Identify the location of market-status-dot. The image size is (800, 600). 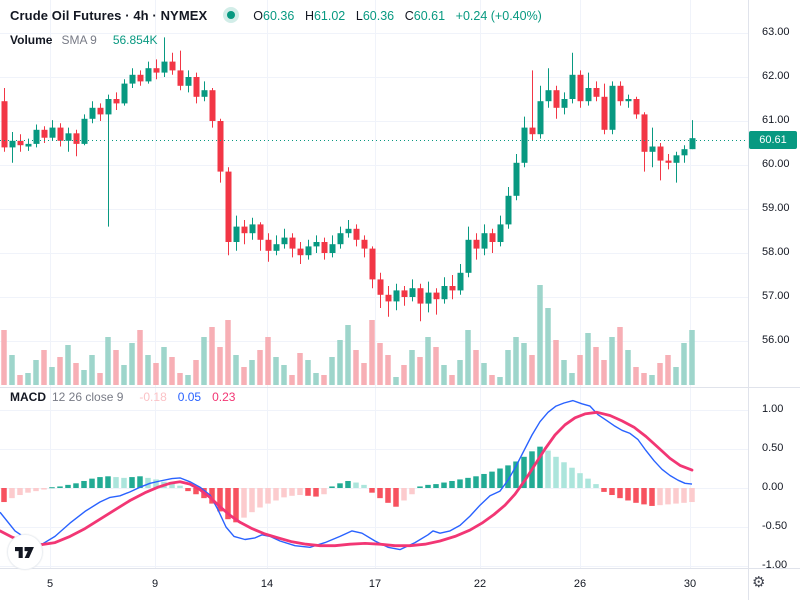
(231, 15).